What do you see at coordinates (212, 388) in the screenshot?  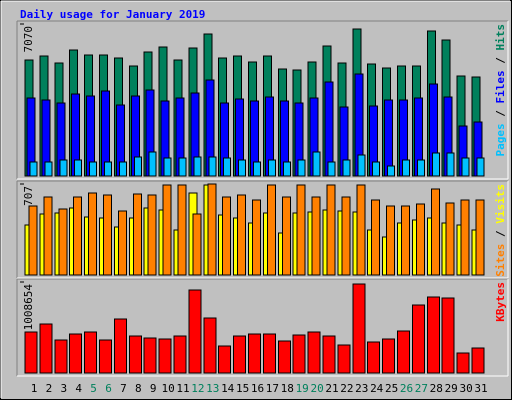 I see `x-tick-label: 13` at bounding box center [212, 388].